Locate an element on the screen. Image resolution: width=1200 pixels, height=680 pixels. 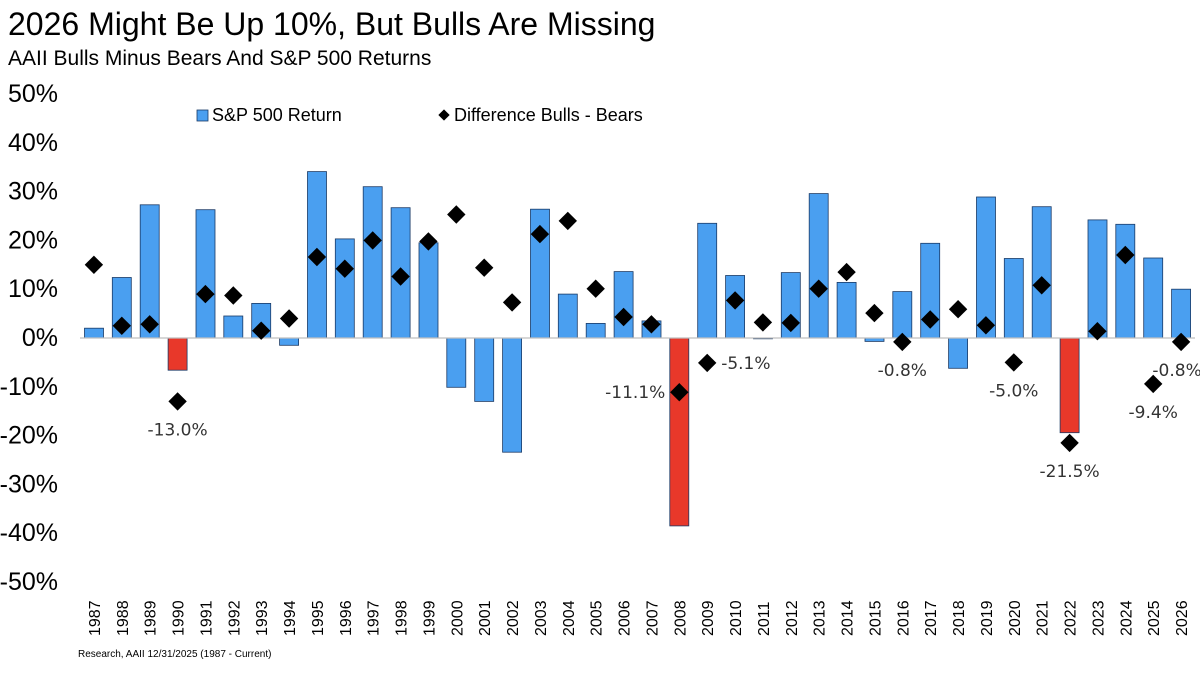
diamond-1998 is located at coordinates (400, 276).